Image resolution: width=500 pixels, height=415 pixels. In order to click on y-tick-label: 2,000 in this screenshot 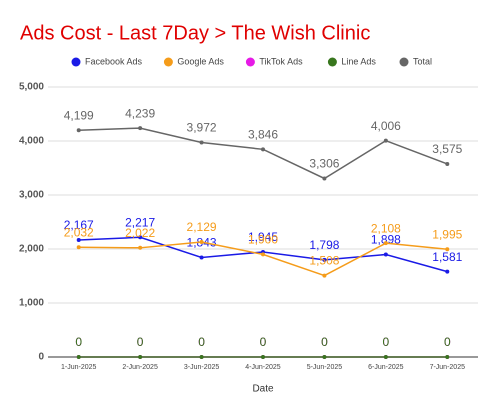, I will do `click(31, 249)`.